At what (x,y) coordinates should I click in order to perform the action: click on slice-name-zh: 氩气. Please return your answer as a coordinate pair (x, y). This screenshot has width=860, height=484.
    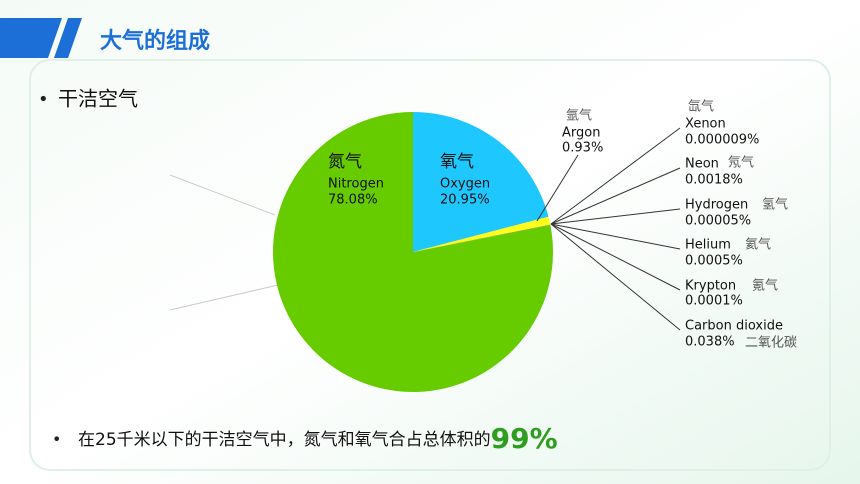
    Looking at the image, I should click on (579, 116).